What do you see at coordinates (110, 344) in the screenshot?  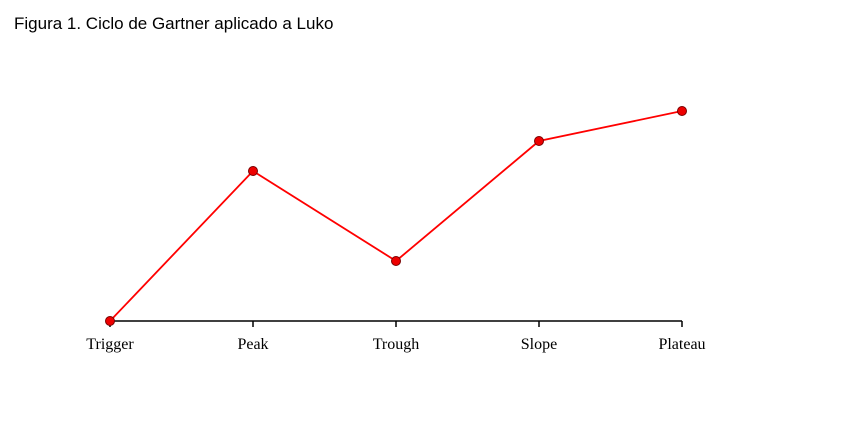 I see `x-tick-label-trigger: Trigger` at bounding box center [110, 344].